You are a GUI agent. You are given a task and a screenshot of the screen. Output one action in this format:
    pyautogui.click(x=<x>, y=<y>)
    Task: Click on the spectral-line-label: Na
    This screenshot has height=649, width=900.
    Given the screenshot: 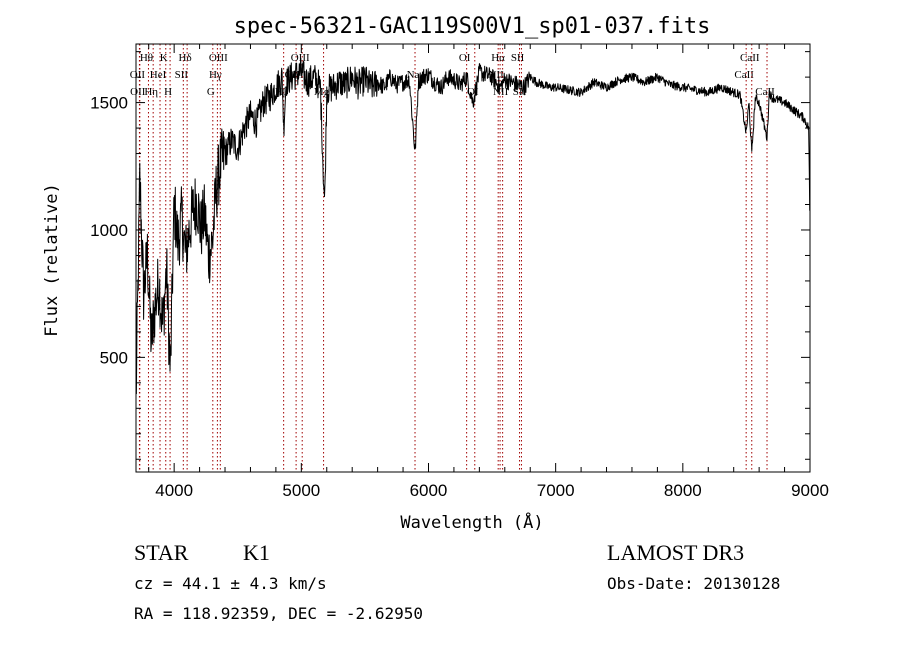 What is the action you would take?
    pyautogui.click(x=413, y=75)
    